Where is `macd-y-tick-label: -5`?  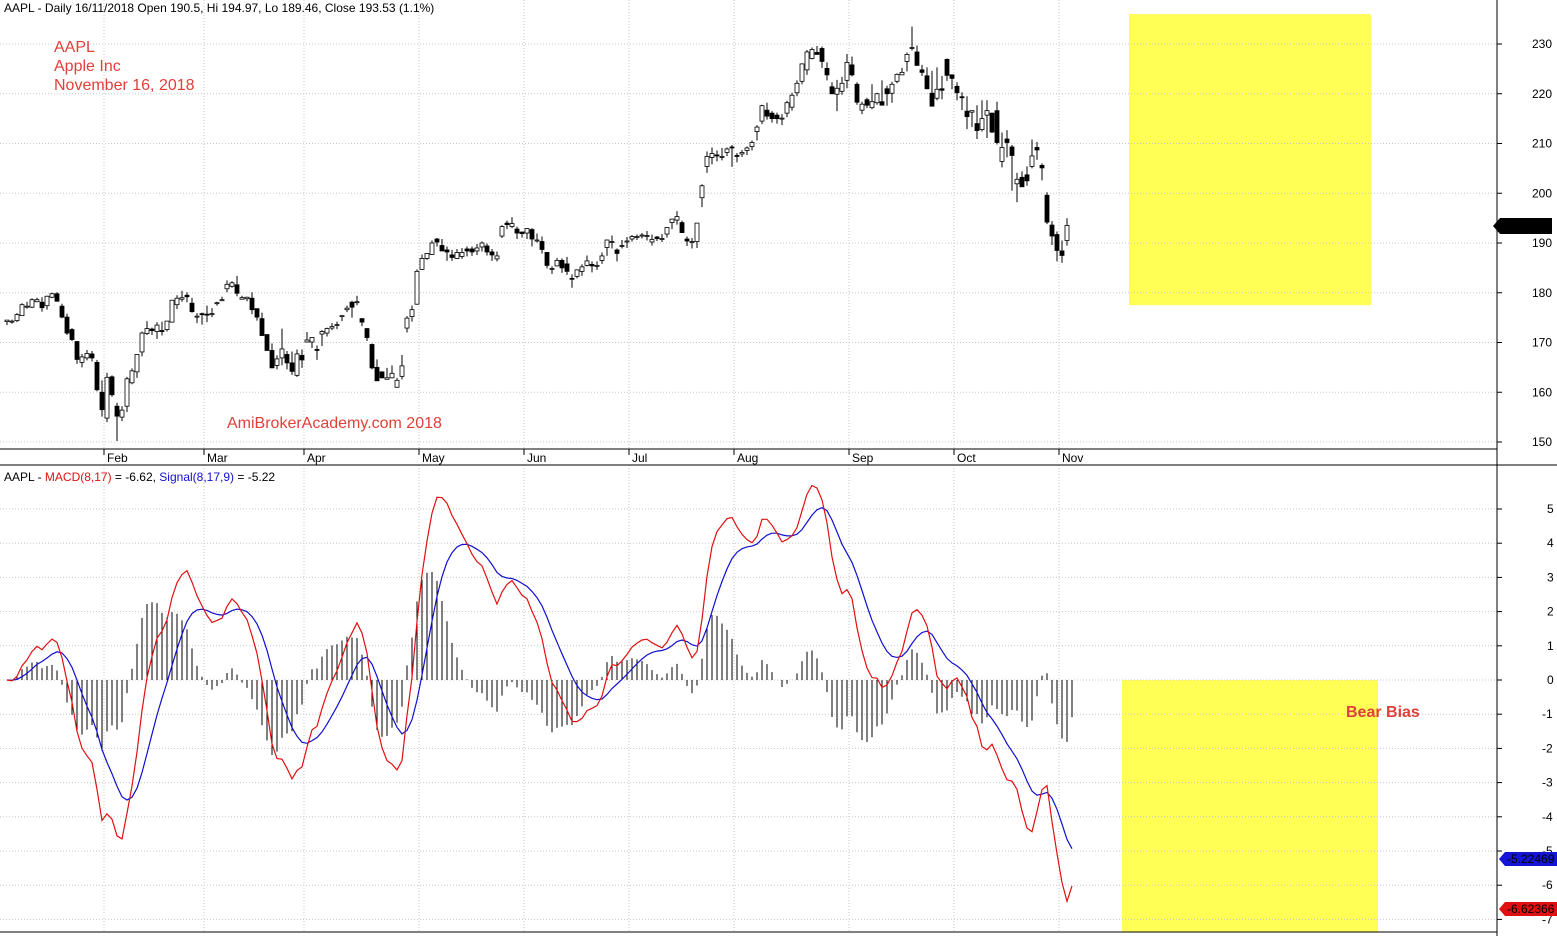 macd-y-tick-label: -5 is located at coordinates (1547, 851).